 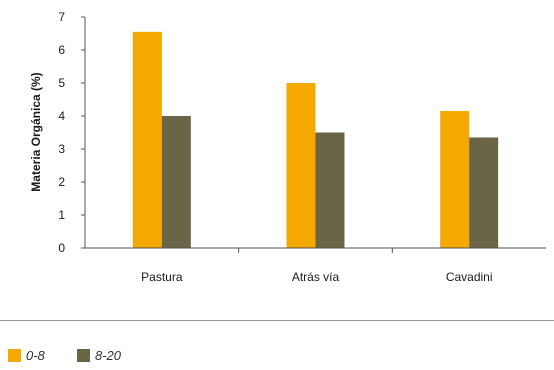 What do you see at coordinates (61, 116) in the screenshot?
I see `y-tick-label: 4` at bounding box center [61, 116].